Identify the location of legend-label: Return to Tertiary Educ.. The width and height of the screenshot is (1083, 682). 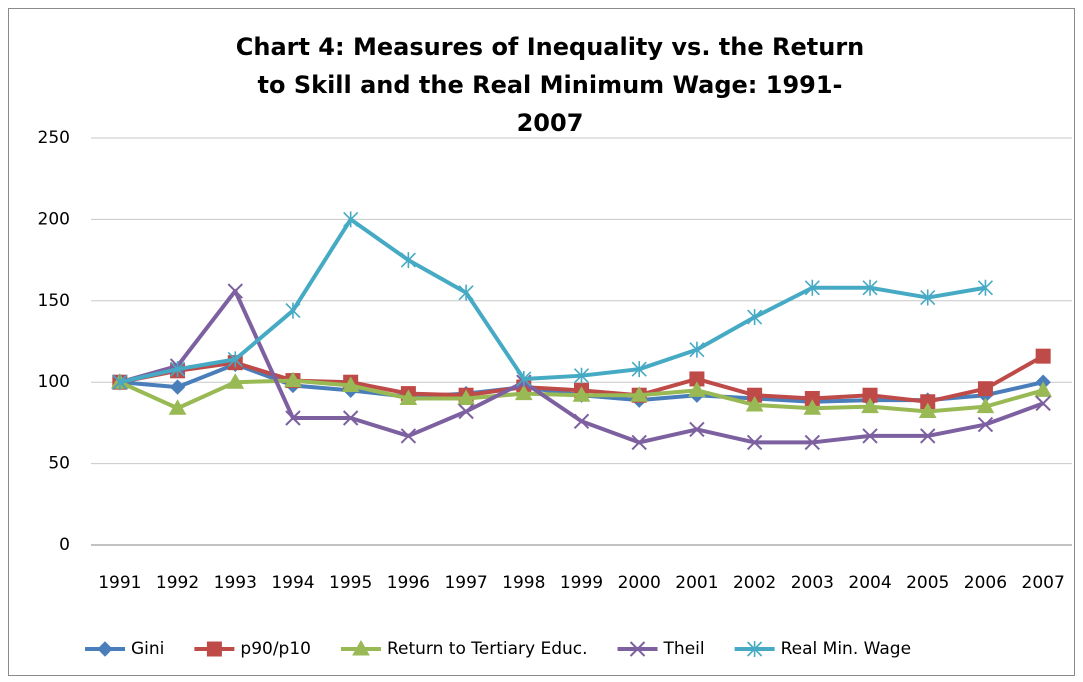
(487, 649).